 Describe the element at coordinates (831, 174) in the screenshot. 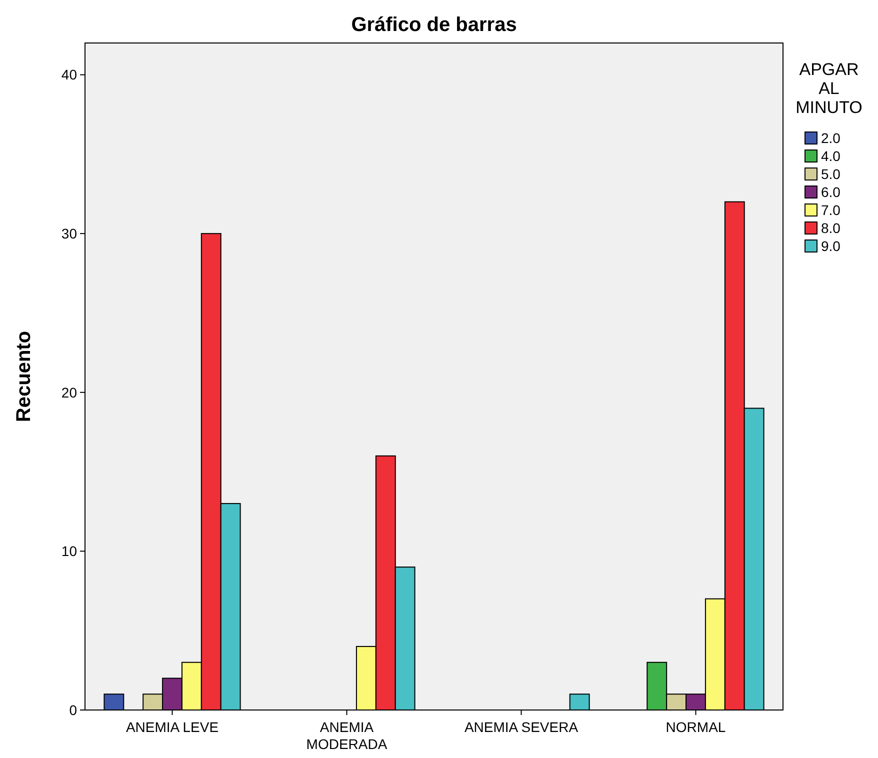

I see `legend-label: 5.0` at that location.